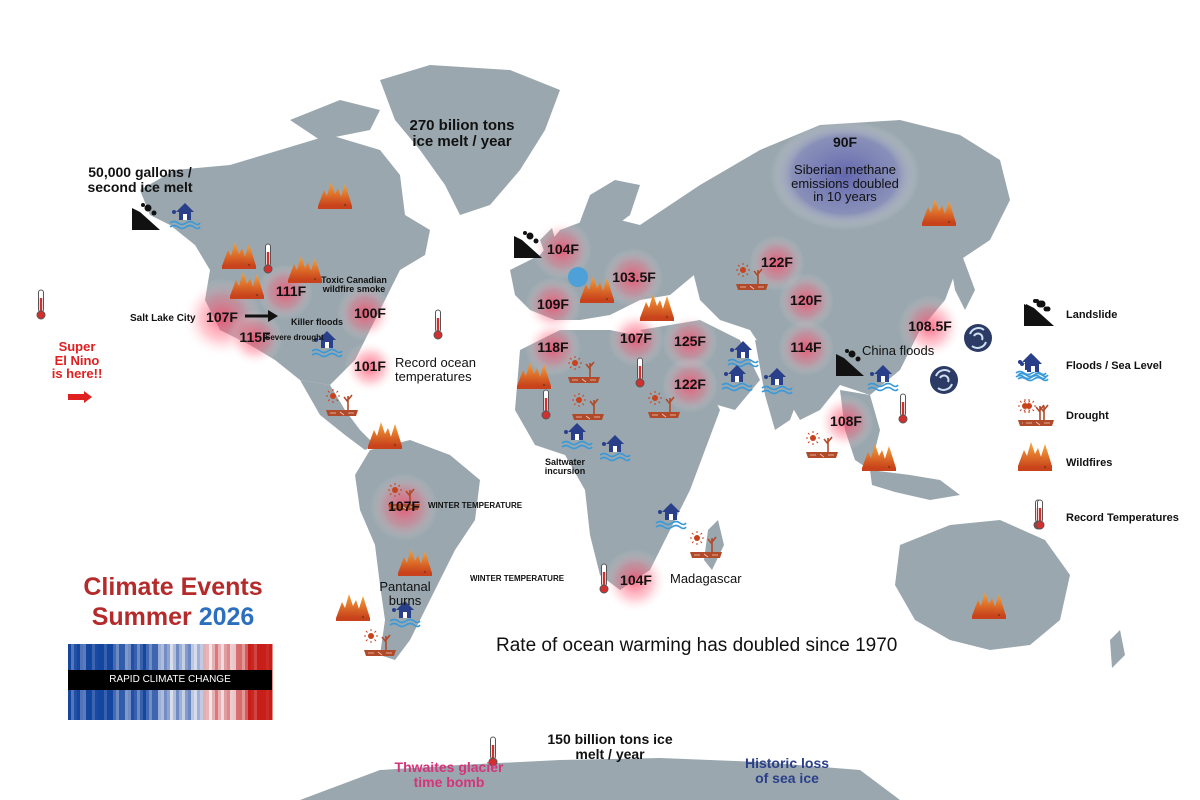 This screenshot has width=1200, height=800. I want to click on temp-label: 120F, so click(806, 300).